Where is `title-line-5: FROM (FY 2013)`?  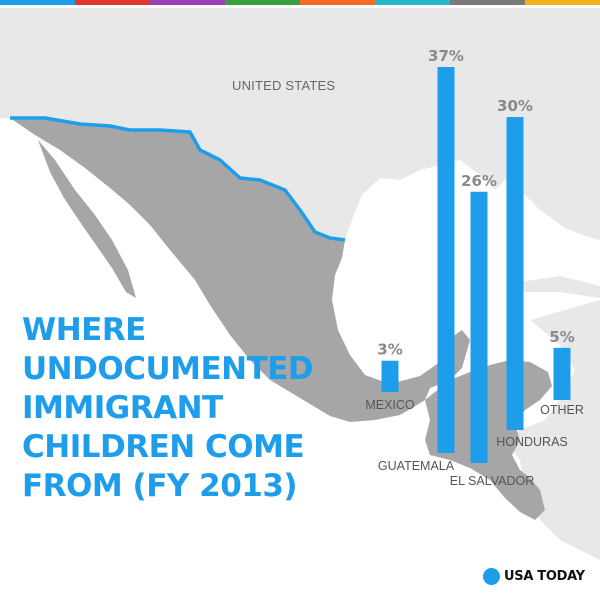
title-line-5: FROM (FY 2013) is located at coordinates (160, 486).